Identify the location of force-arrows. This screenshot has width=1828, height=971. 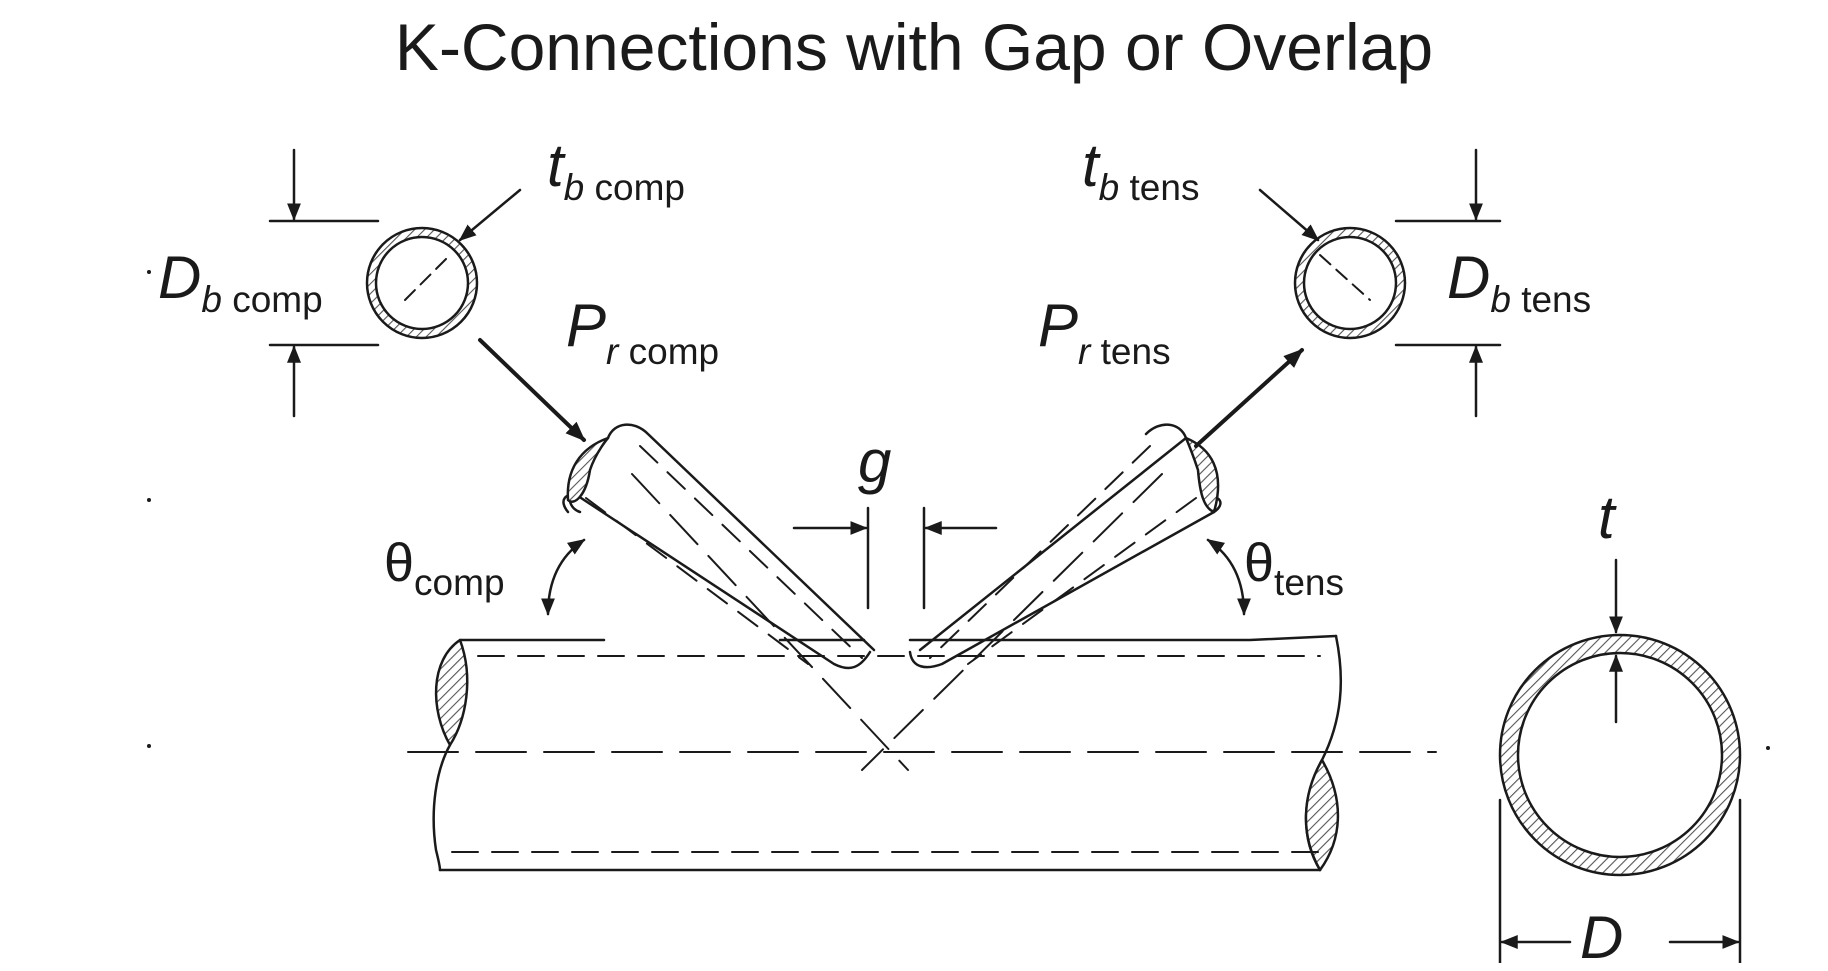
(891, 393).